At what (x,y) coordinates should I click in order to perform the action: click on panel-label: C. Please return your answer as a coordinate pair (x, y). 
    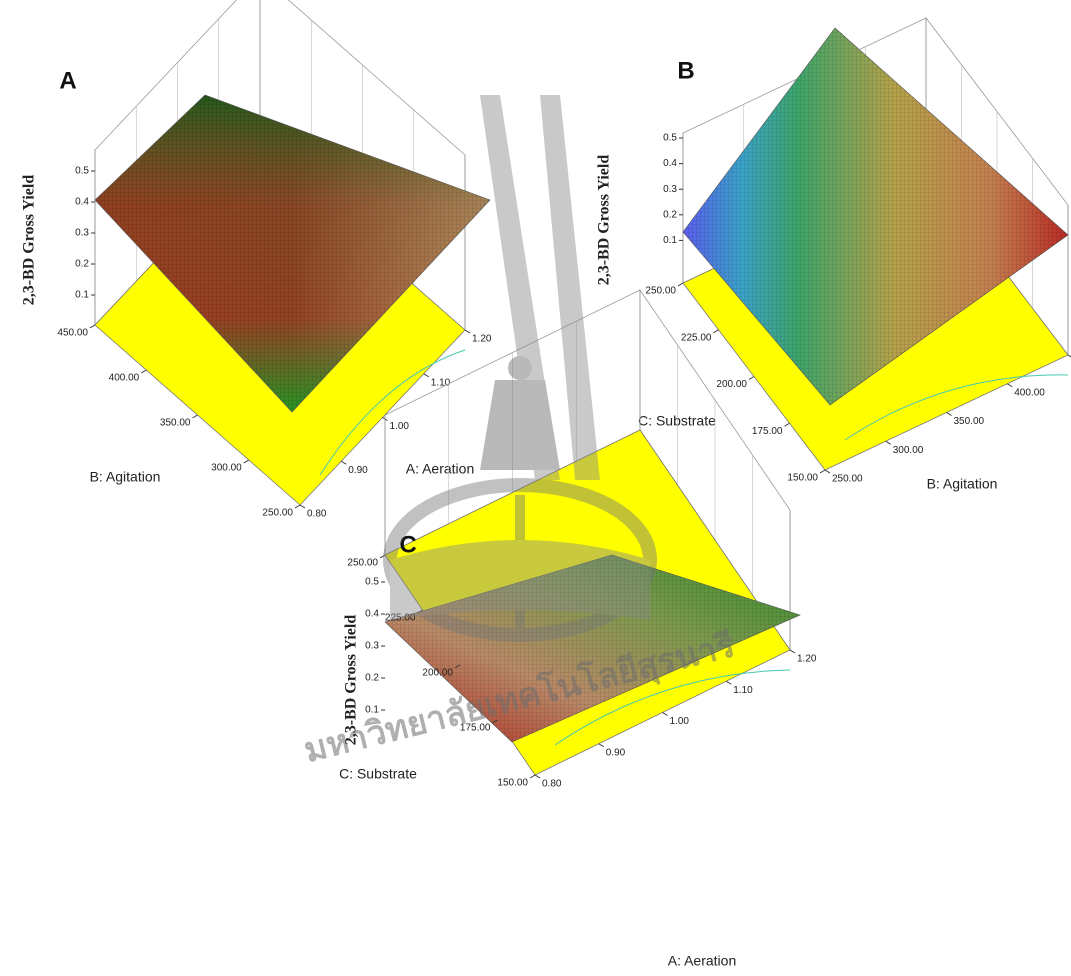
    Looking at the image, I should click on (407, 544).